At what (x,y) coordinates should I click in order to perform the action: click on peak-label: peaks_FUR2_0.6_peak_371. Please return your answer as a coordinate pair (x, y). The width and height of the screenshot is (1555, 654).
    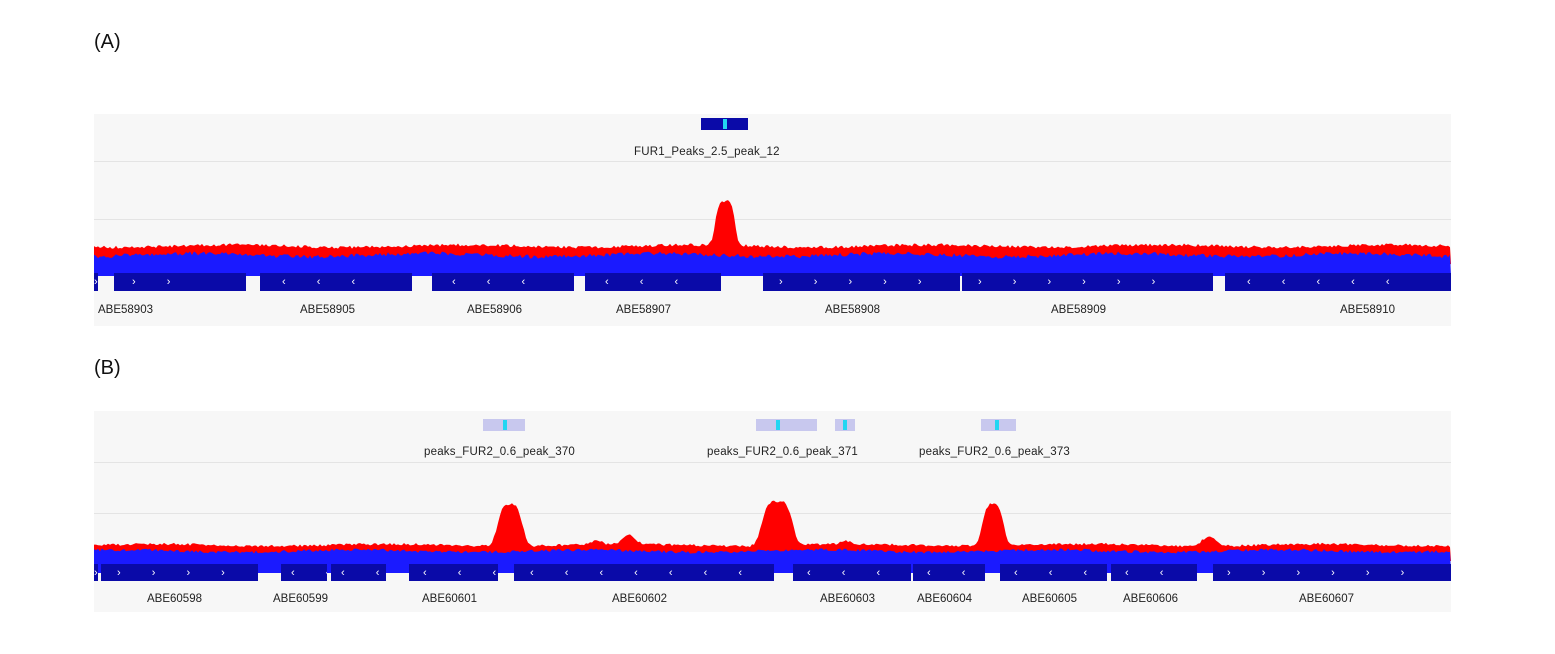
    Looking at the image, I should click on (783, 452).